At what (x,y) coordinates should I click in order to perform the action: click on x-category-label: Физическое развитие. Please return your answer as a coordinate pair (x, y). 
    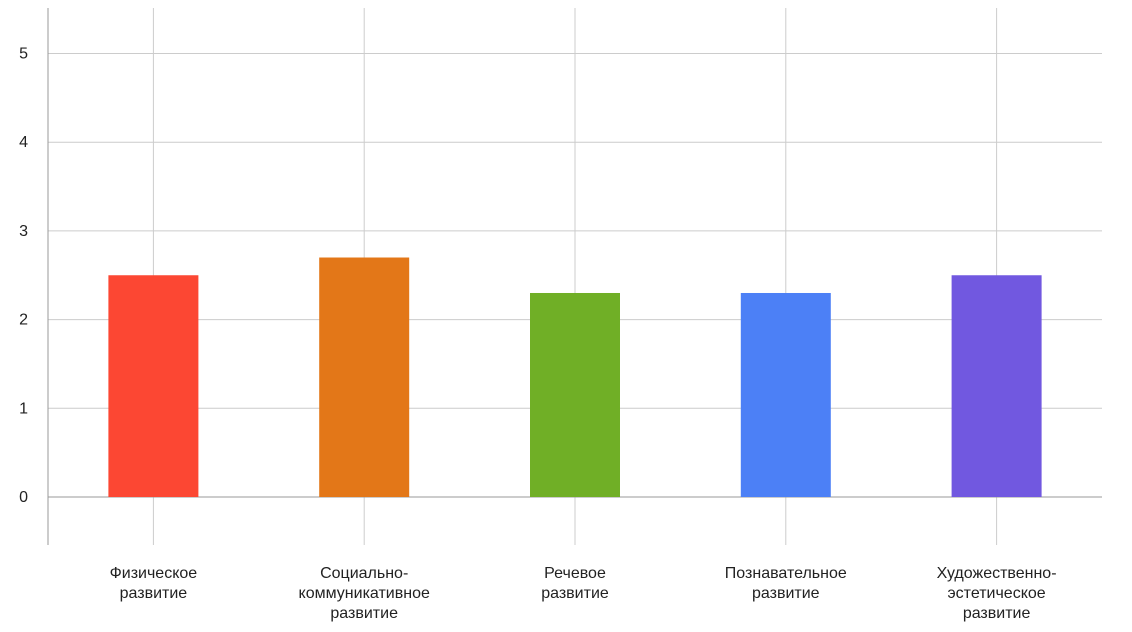
    Looking at the image, I should click on (154, 583).